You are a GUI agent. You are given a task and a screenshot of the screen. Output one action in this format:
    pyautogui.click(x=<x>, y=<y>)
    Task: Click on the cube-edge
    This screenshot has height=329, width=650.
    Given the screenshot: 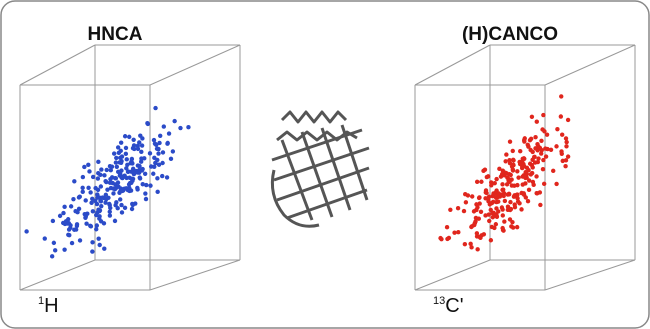 What is the action you would take?
    pyautogui.click(x=452, y=275)
    